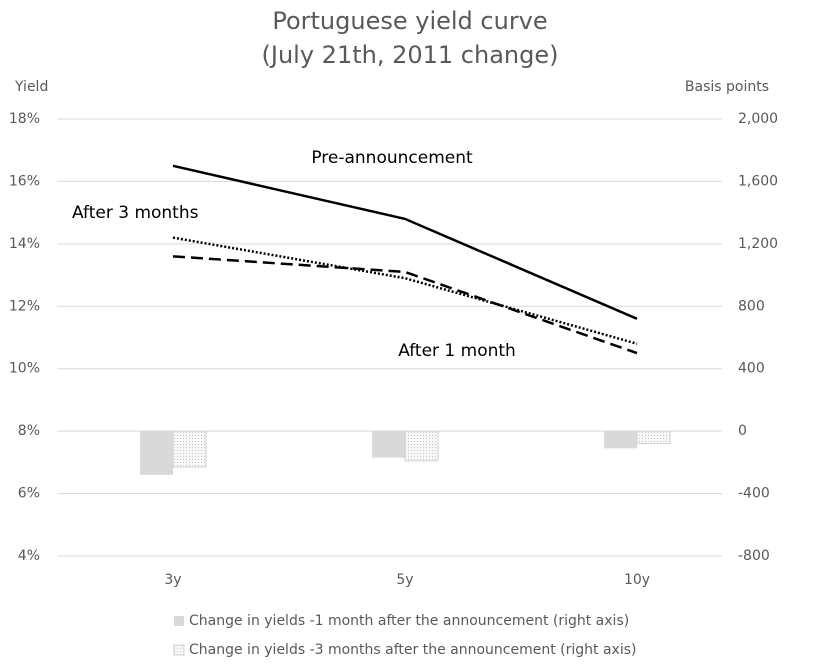  Describe the element at coordinates (727, 87) in the screenshot. I see `y2-axis-label: Basis points` at that location.